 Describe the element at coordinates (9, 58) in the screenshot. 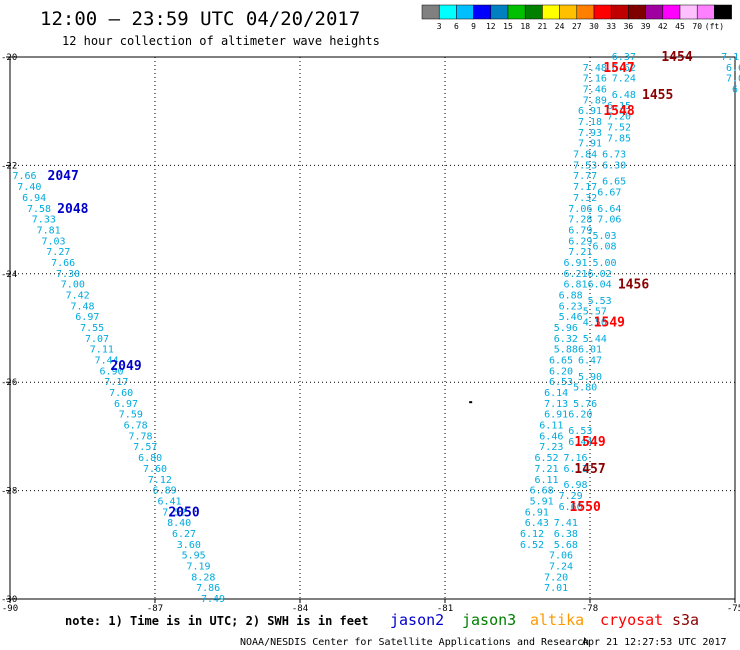

I see `y-tick-label: -20` at that location.